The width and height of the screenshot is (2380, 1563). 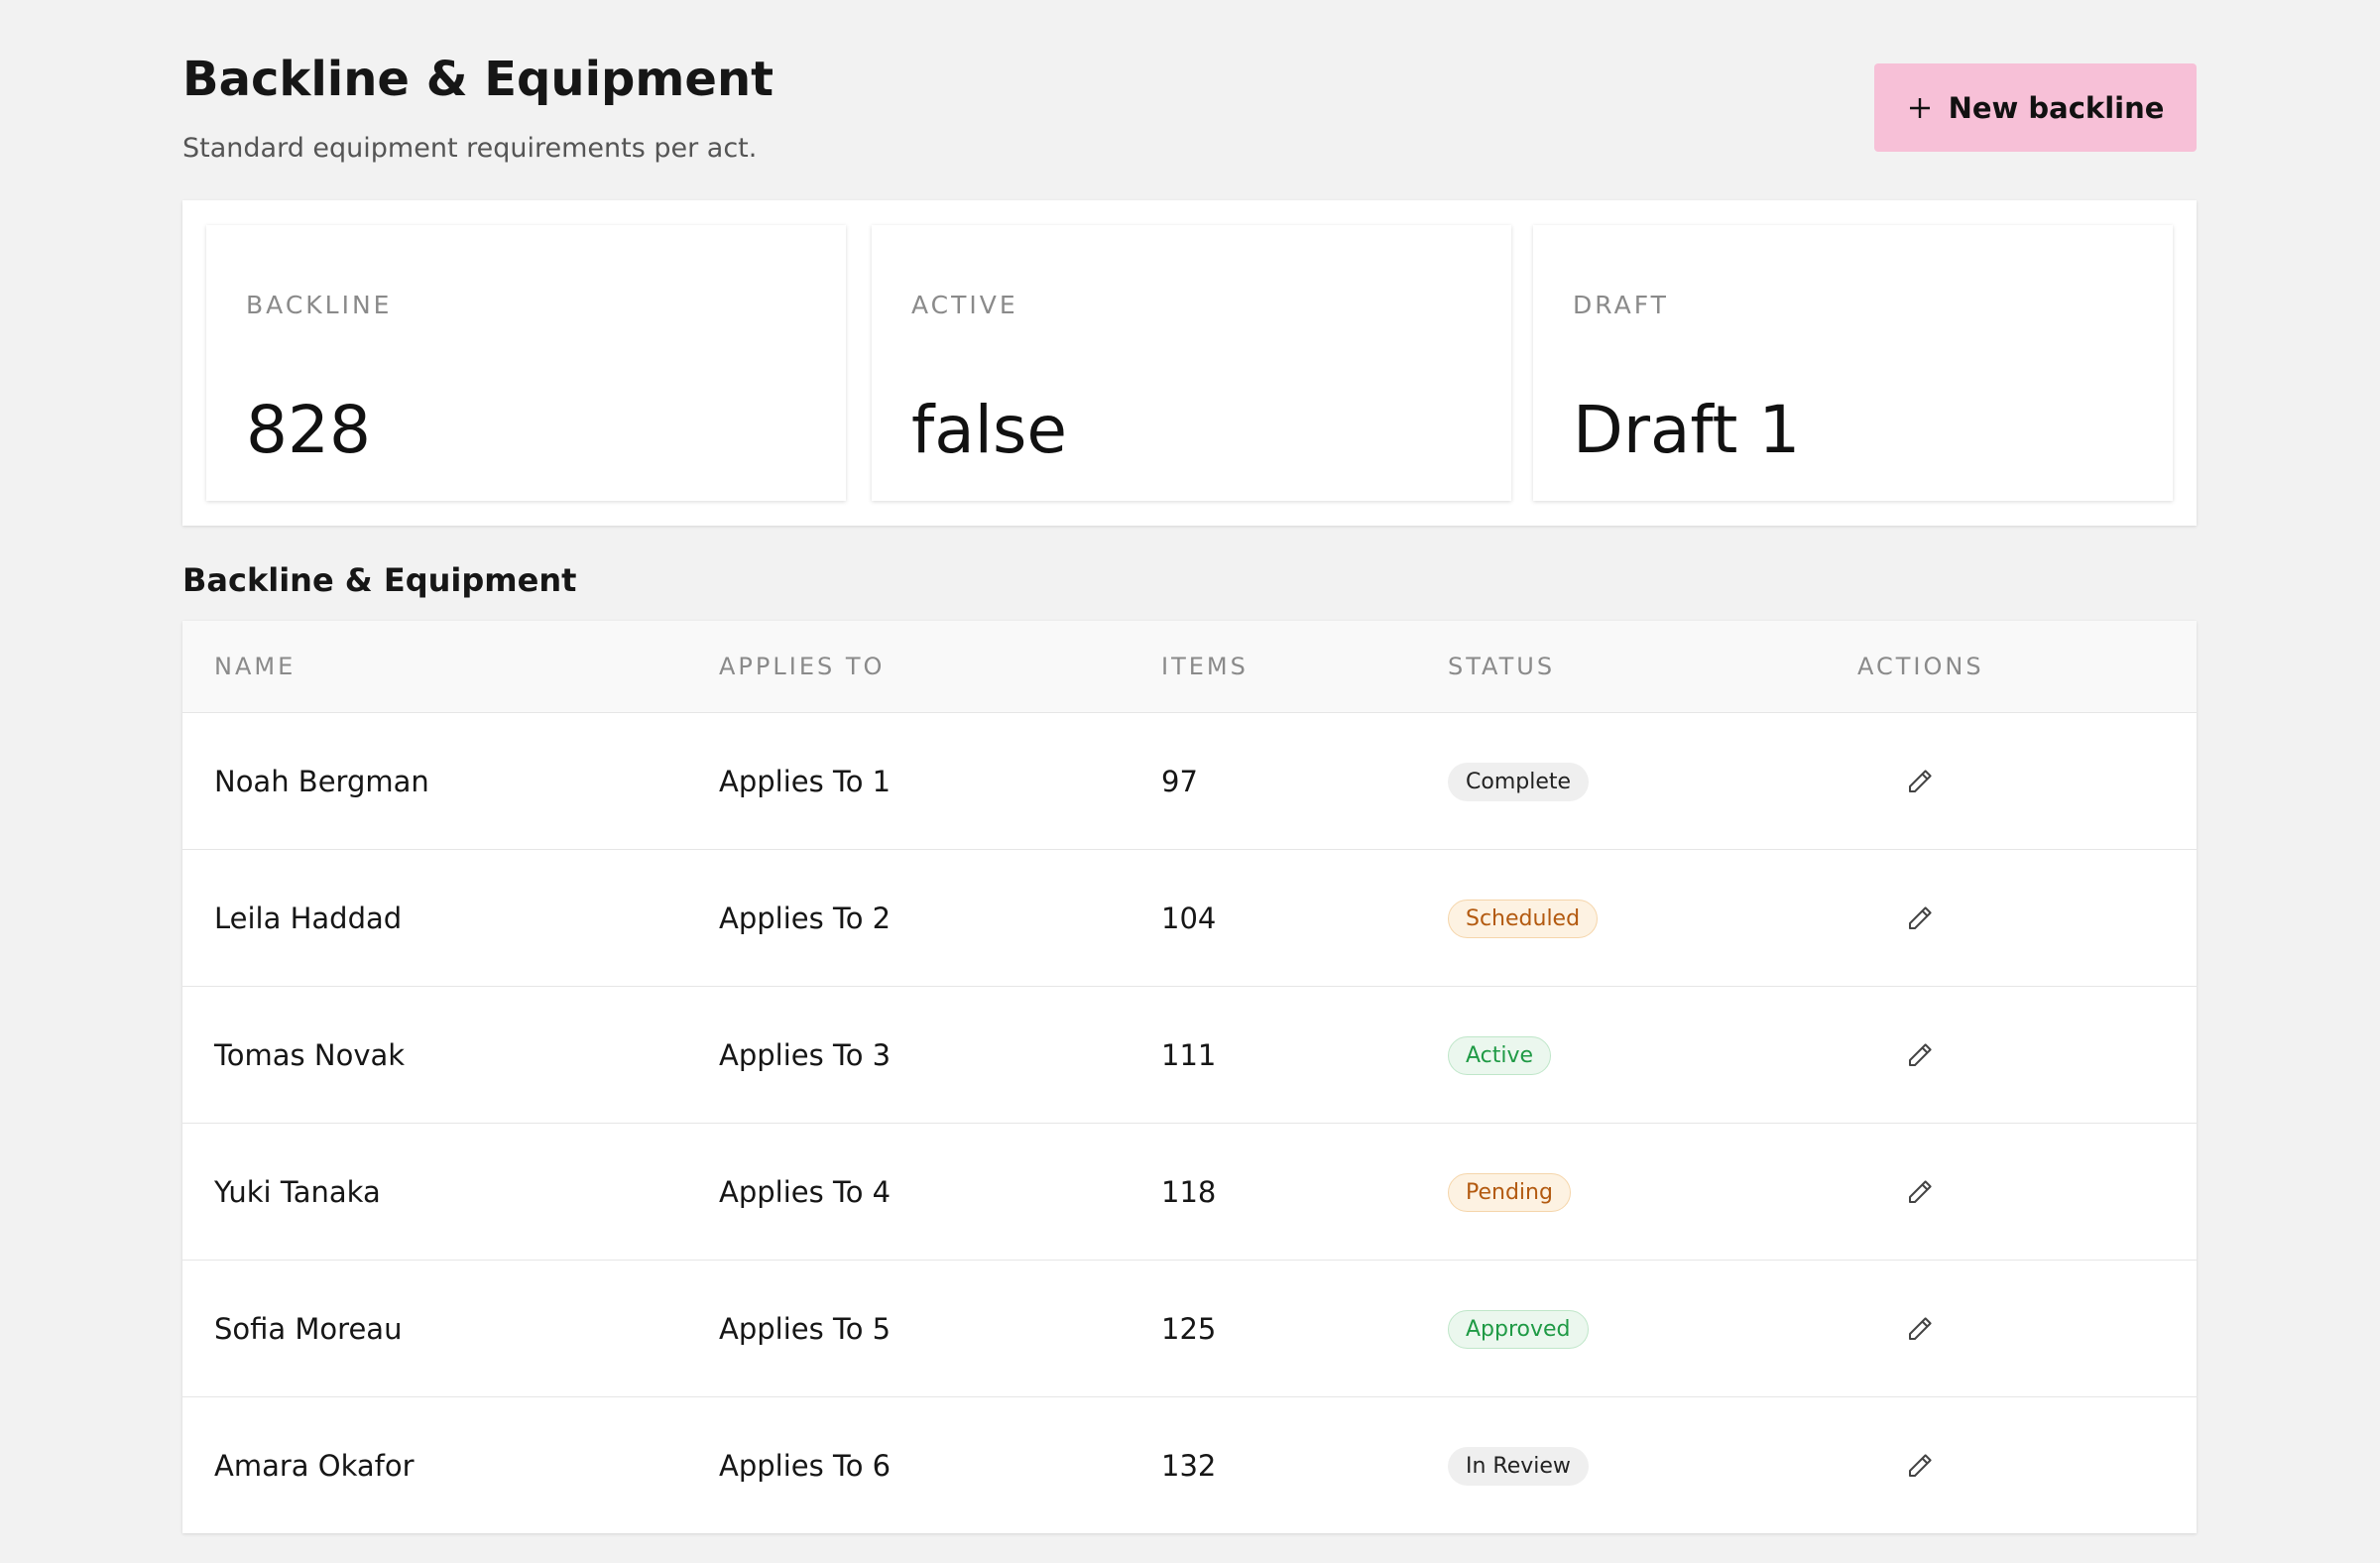 I want to click on status-cell: Active, so click(x=1500, y=1055).